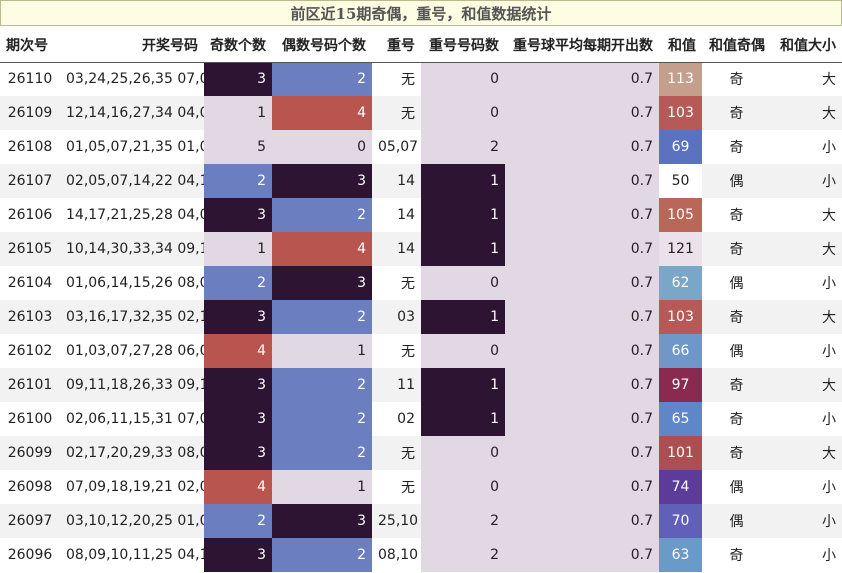 Image resolution: width=842 pixels, height=573 pixels. I want to click on cell-sum: 101, so click(680, 453).